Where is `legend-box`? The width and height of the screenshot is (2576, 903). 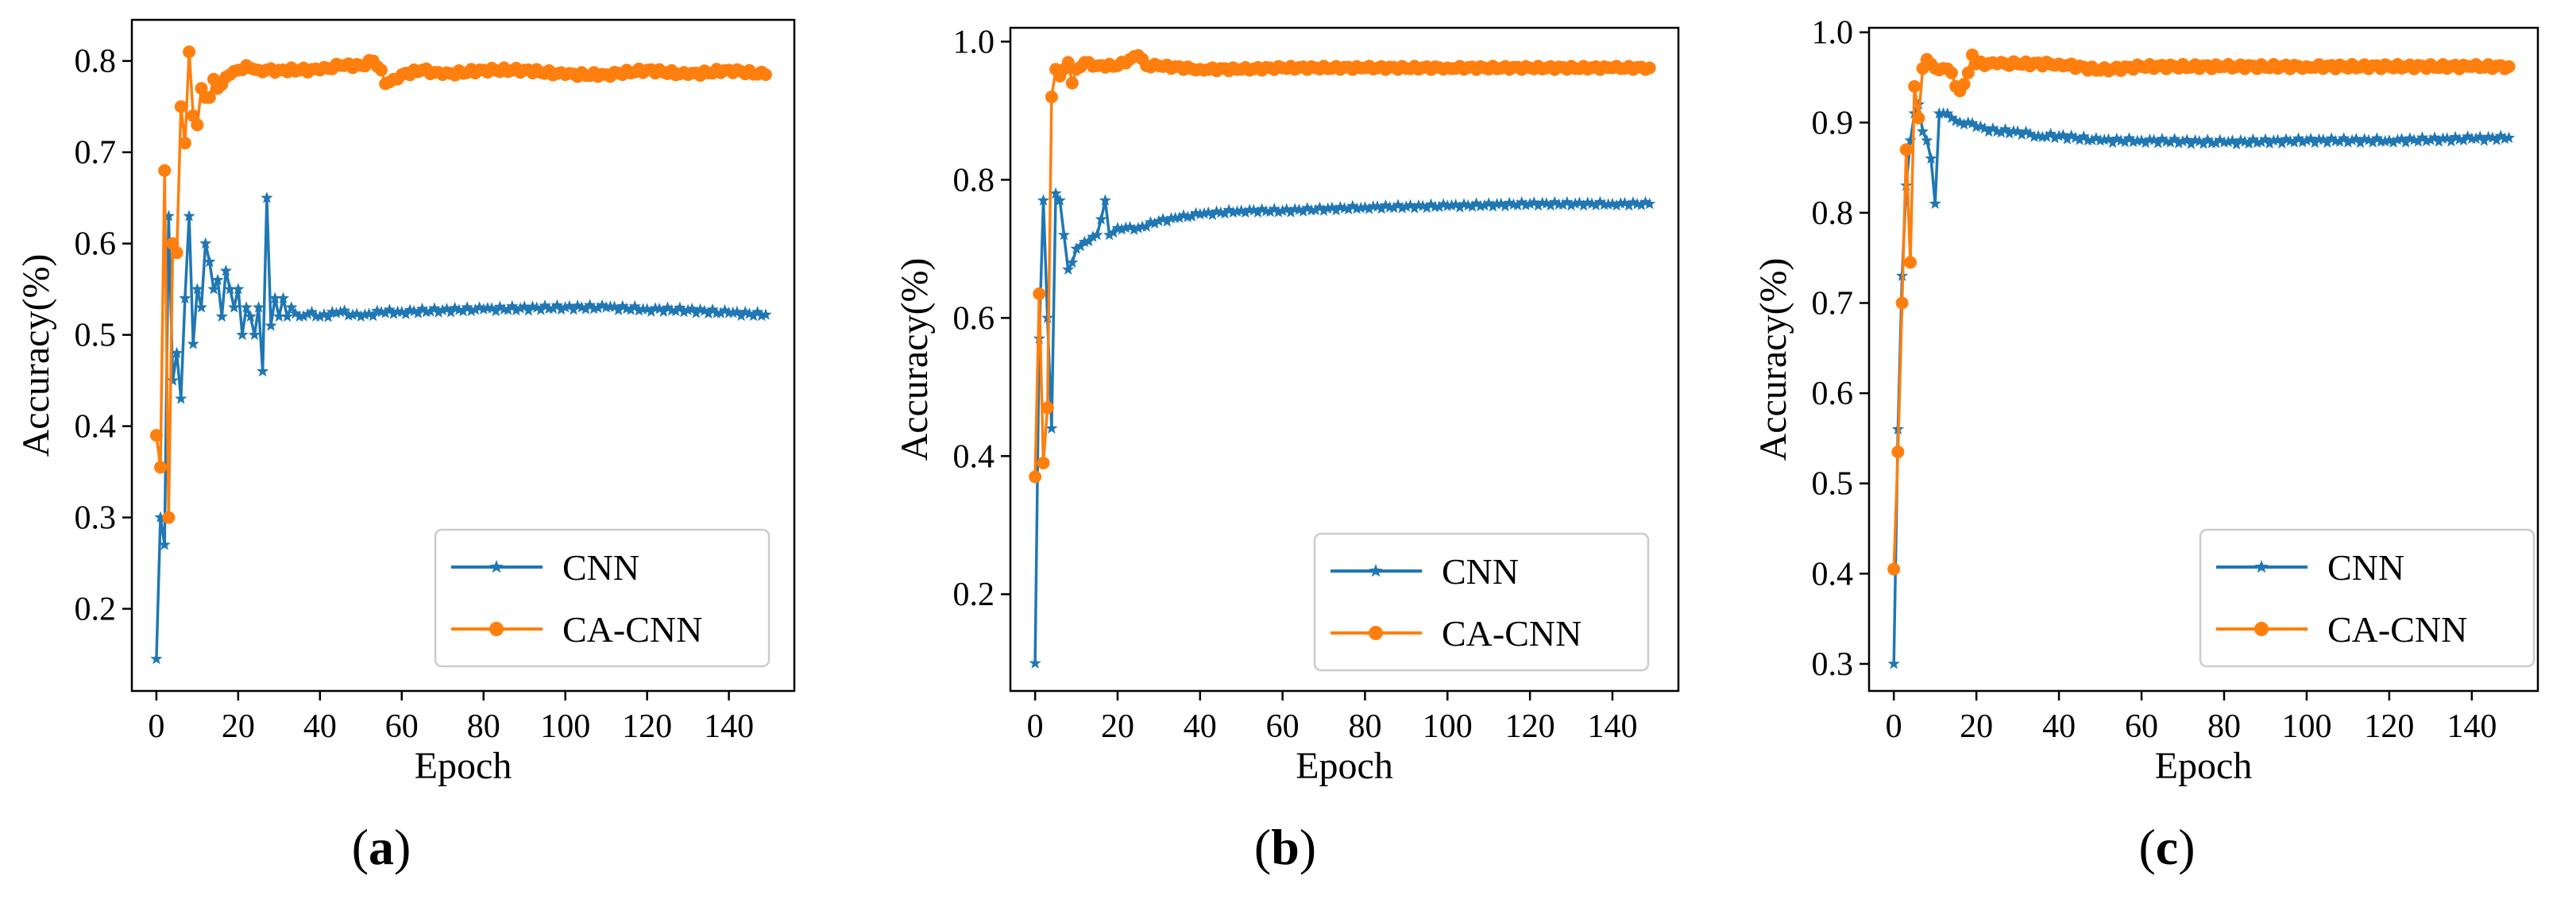
legend-box is located at coordinates (2367, 598).